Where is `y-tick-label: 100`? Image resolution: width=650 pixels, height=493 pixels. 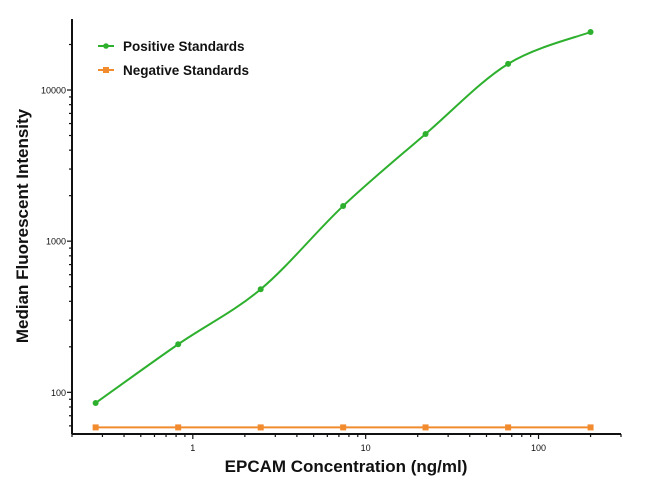
y-tick-label: 100 is located at coordinates (58, 393).